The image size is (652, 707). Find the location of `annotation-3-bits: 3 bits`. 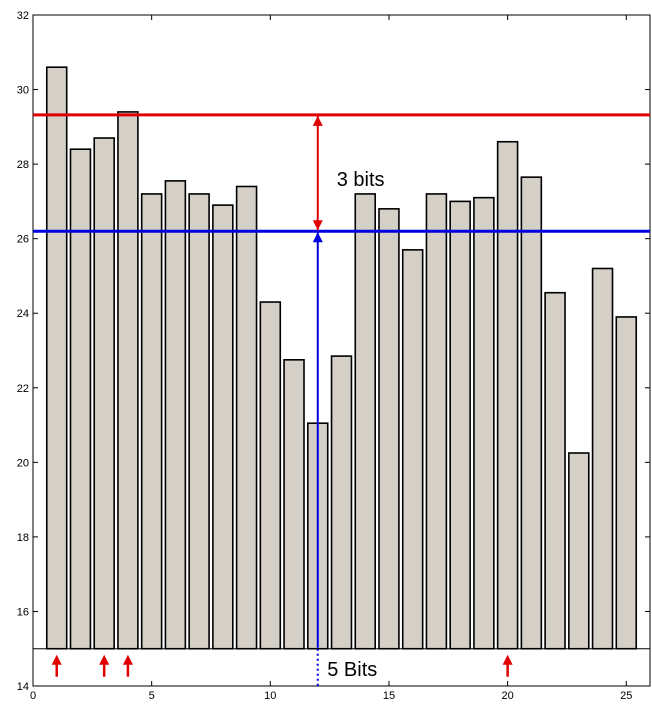

annotation-3-bits: 3 bits is located at coordinates (361, 180).